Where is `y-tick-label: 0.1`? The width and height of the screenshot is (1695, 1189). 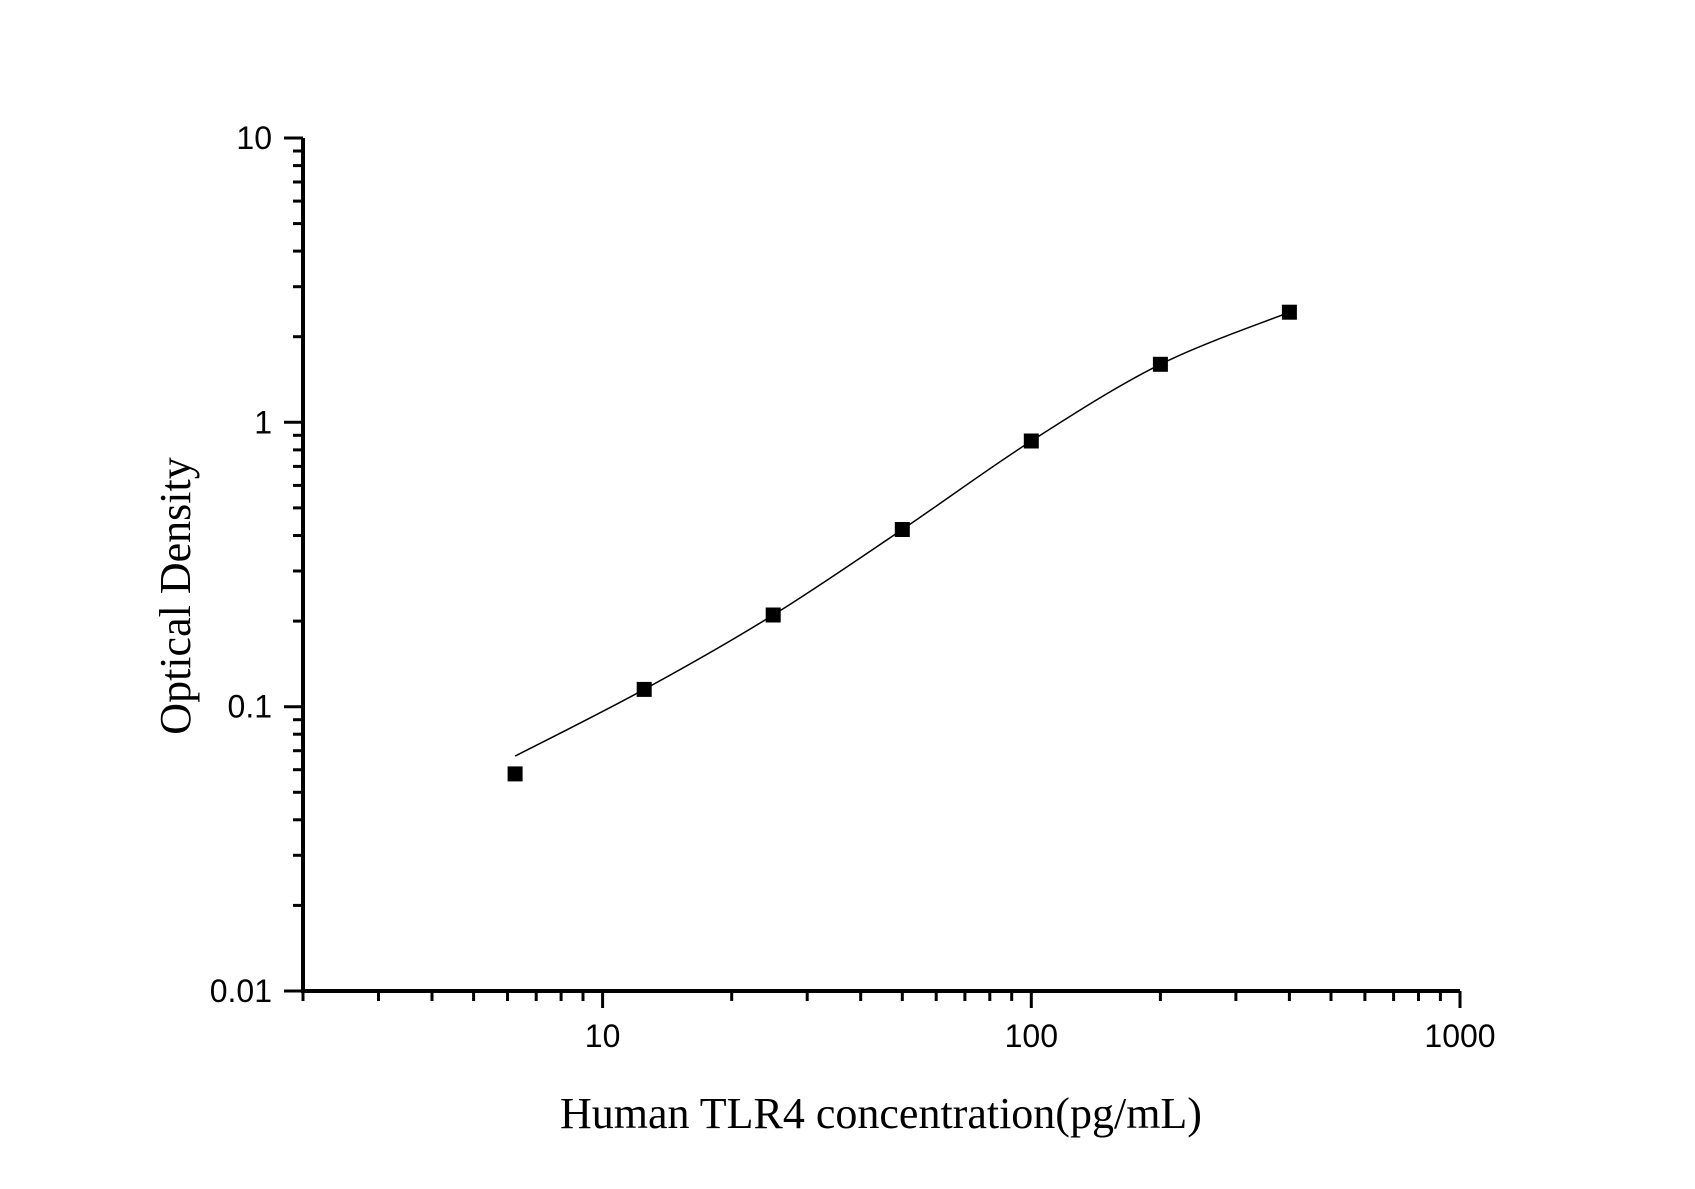 y-tick-label: 0.1 is located at coordinates (250, 707).